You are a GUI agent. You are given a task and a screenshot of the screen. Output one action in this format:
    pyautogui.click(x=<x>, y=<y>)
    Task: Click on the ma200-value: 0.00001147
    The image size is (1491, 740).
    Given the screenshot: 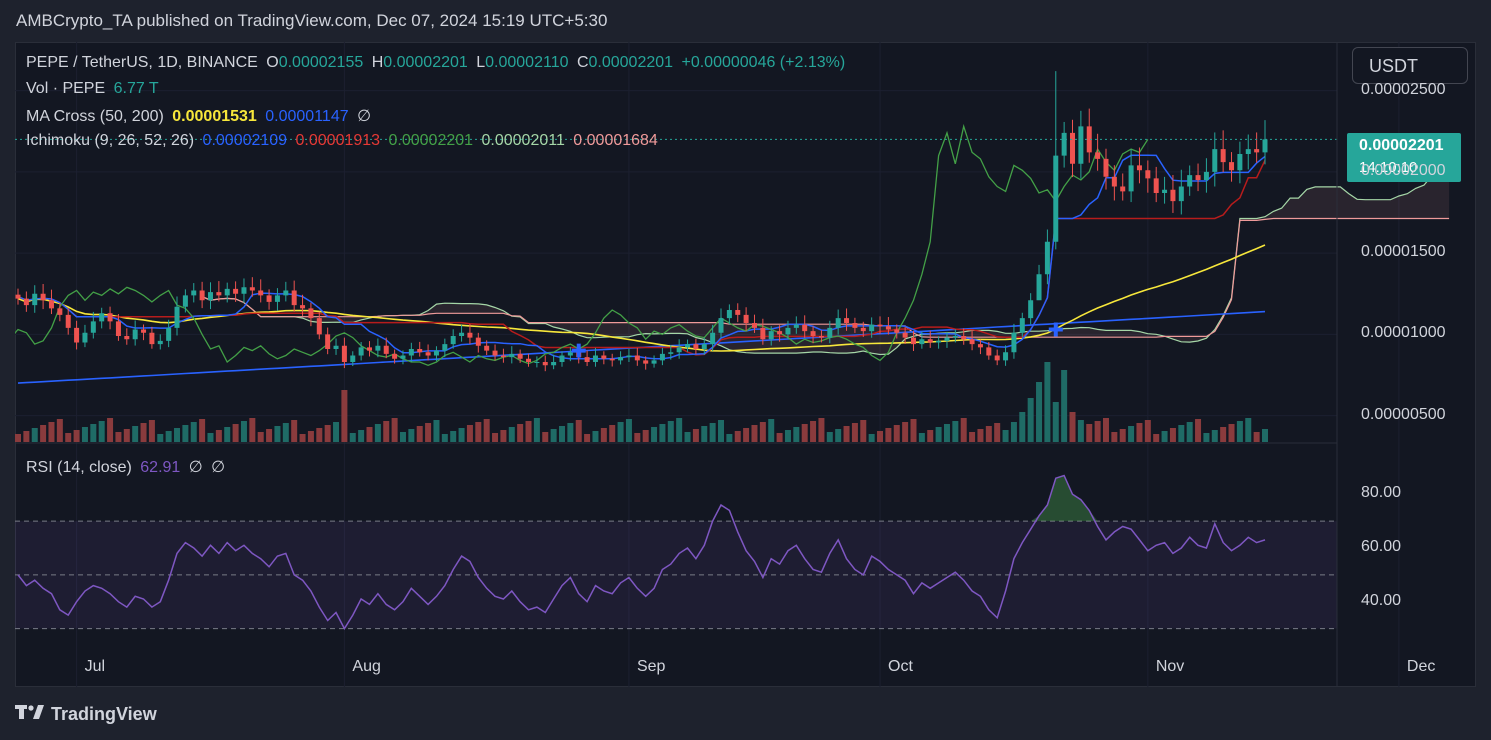 What is the action you would take?
    pyautogui.click(x=307, y=116)
    